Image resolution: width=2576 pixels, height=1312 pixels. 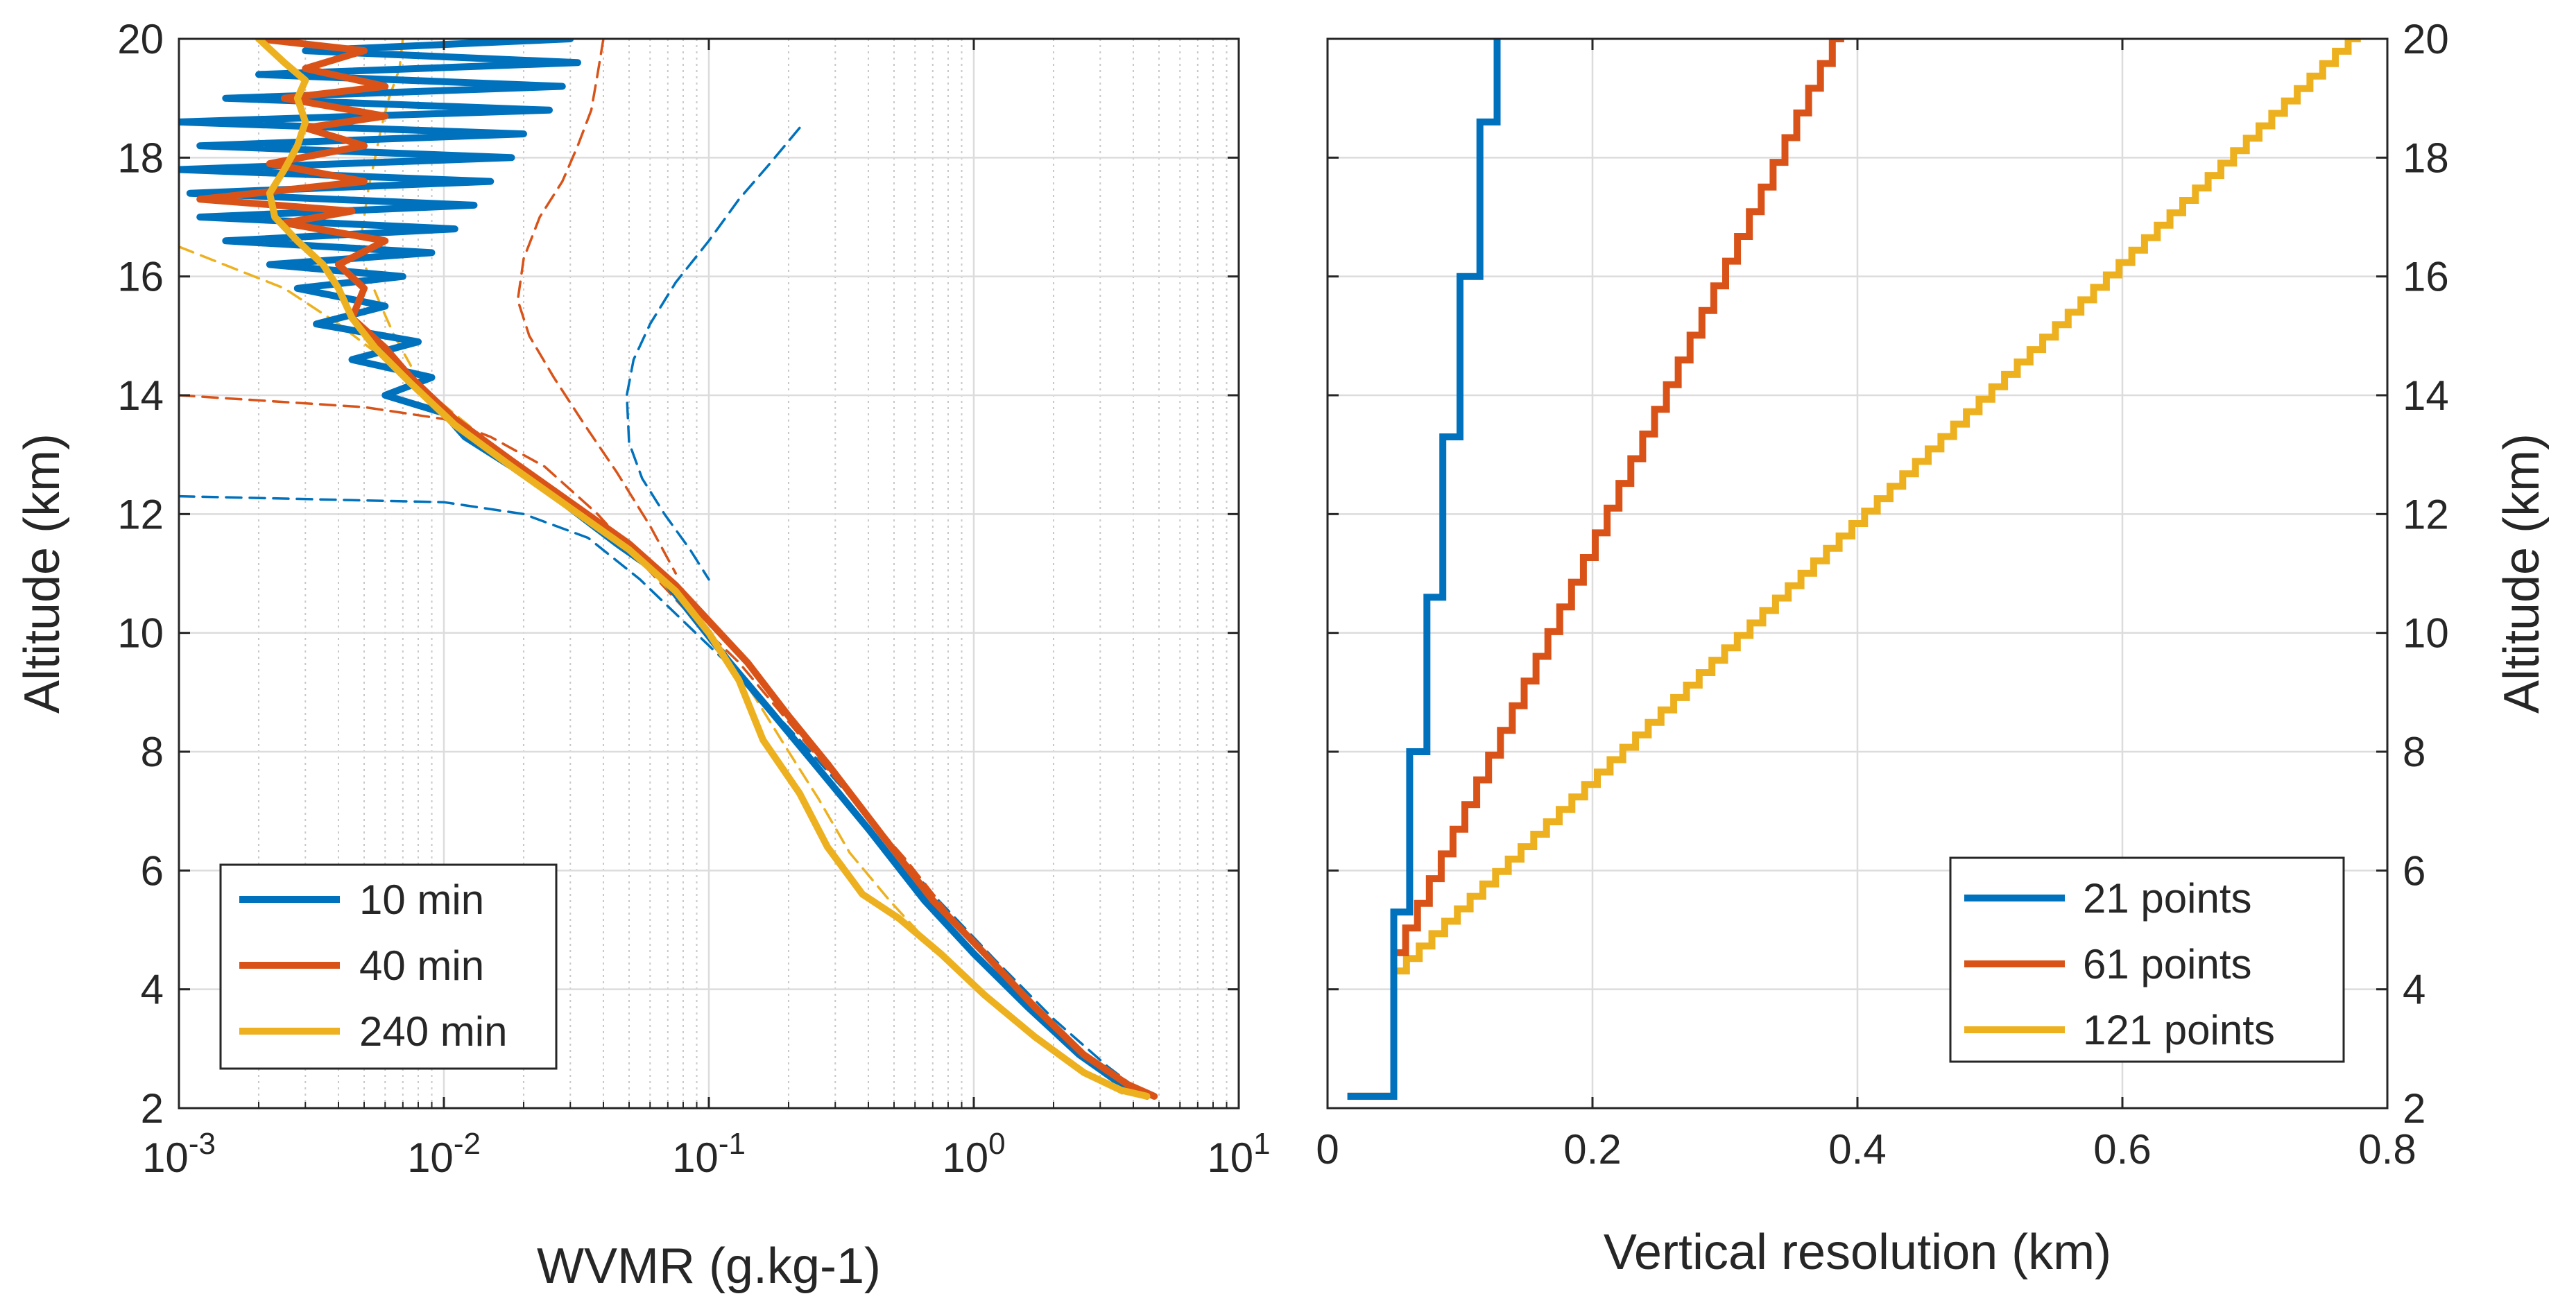 What do you see at coordinates (2179, 1030) in the screenshot?
I see `right-legend-label: 121 points` at bounding box center [2179, 1030].